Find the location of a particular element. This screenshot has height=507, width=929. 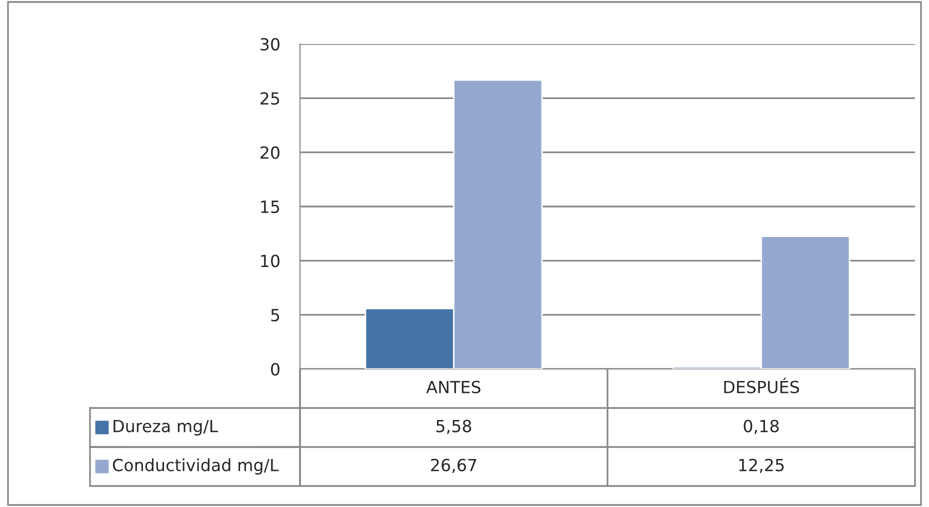

y-tick-label: 15 is located at coordinates (270, 207).